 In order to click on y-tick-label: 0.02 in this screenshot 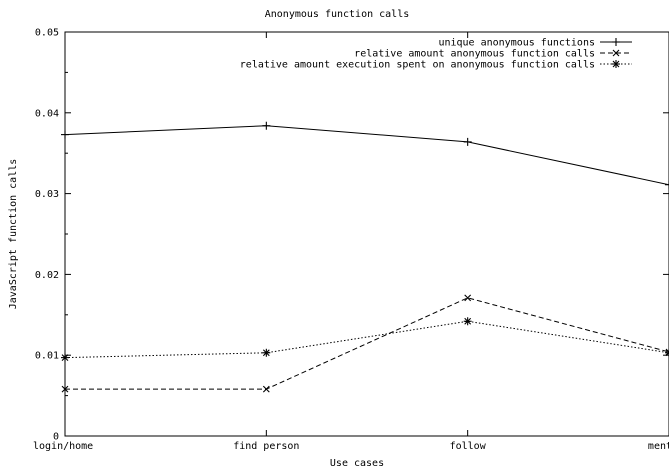, I will do `click(47, 275)`.